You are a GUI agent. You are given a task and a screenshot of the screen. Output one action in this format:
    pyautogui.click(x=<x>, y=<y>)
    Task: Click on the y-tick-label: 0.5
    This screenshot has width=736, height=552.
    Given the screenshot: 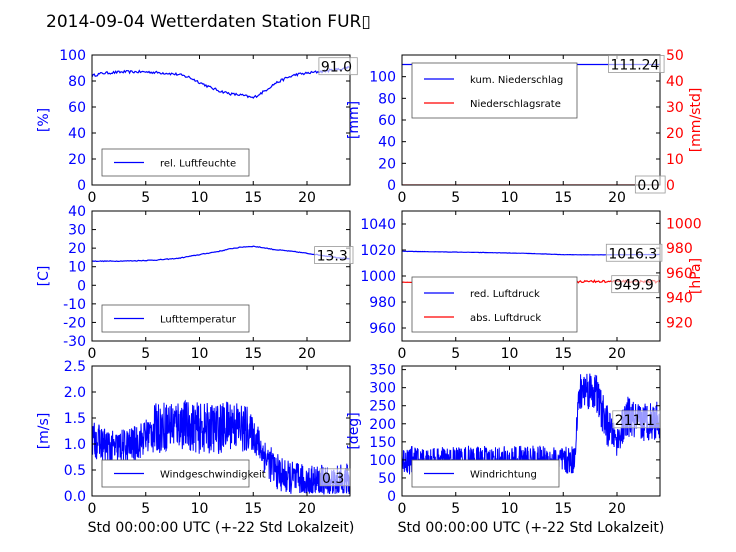 What is the action you would take?
    pyautogui.click(x=75, y=471)
    